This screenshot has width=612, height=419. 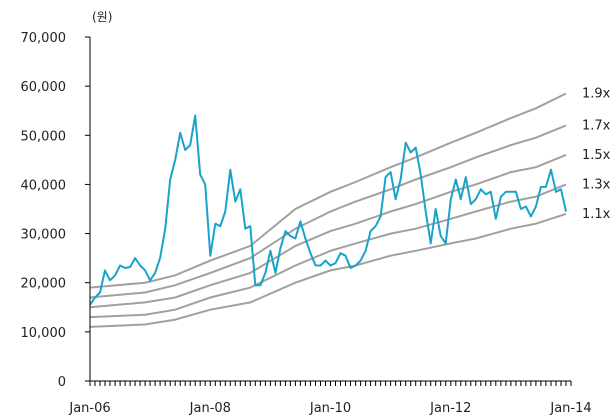 I want to click on x-tick-label: Jan-14, so click(x=570, y=408).